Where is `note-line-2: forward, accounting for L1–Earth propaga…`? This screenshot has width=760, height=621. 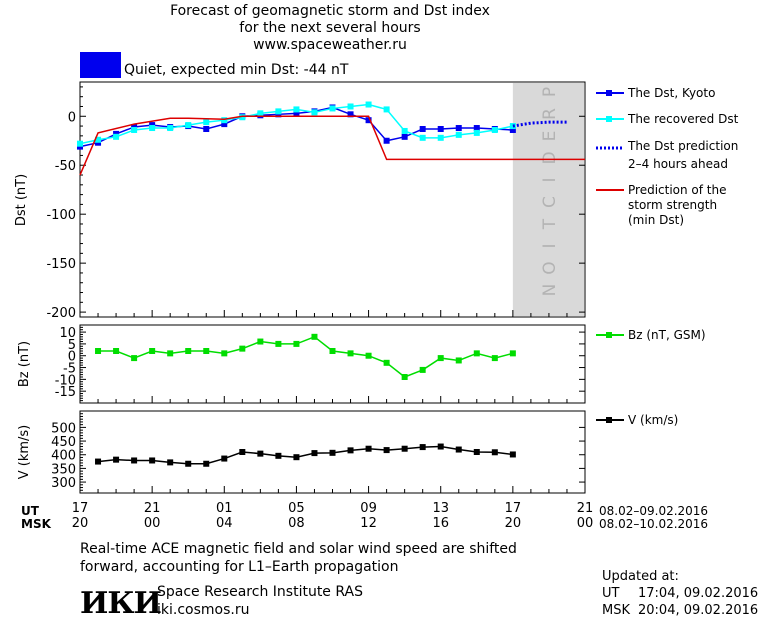 note-line-2: forward, accounting for L1–Earth propaga… is located at coordinates (239, 567).